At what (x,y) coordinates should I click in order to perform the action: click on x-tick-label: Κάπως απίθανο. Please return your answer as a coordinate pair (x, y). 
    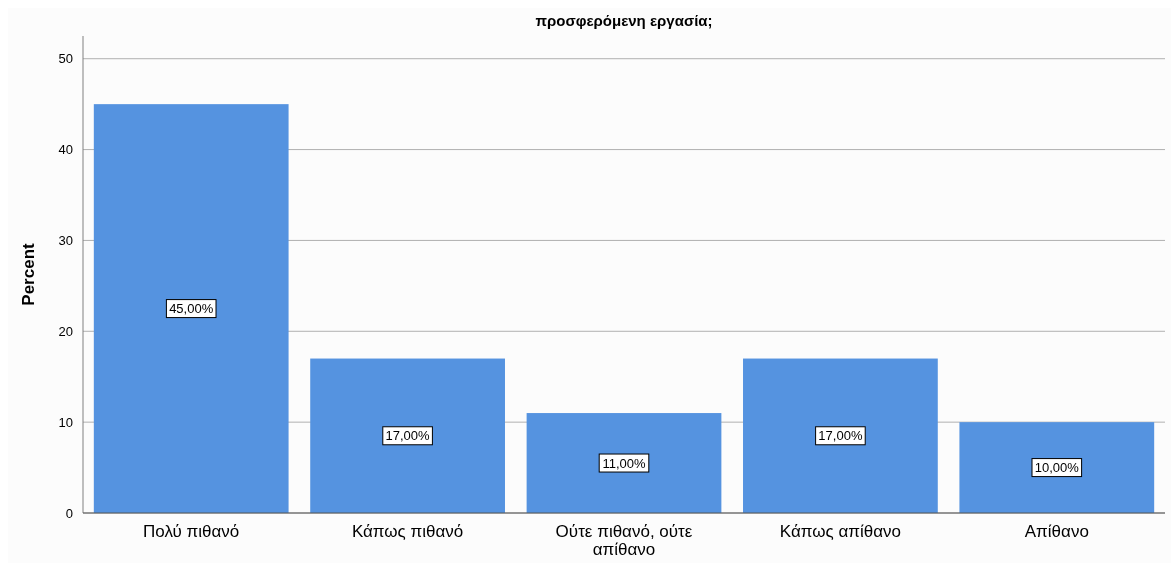
    Looking at the image, I should click on (840, 531).